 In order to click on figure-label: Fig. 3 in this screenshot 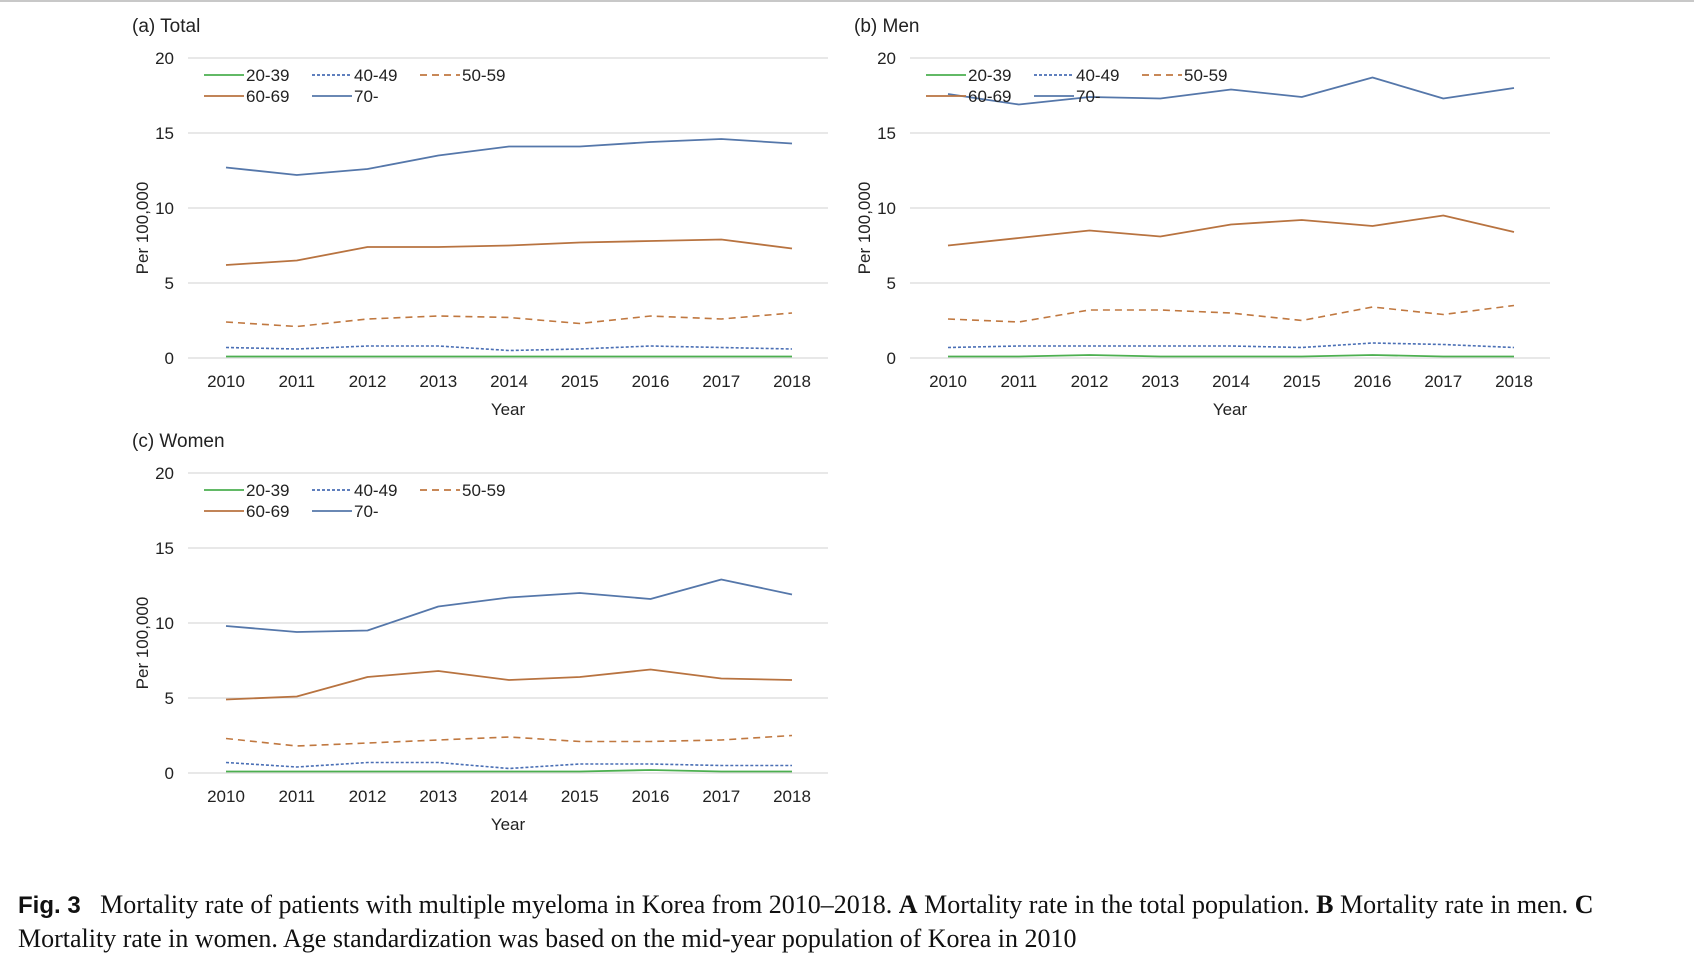, I will do `click(49, 905)`.